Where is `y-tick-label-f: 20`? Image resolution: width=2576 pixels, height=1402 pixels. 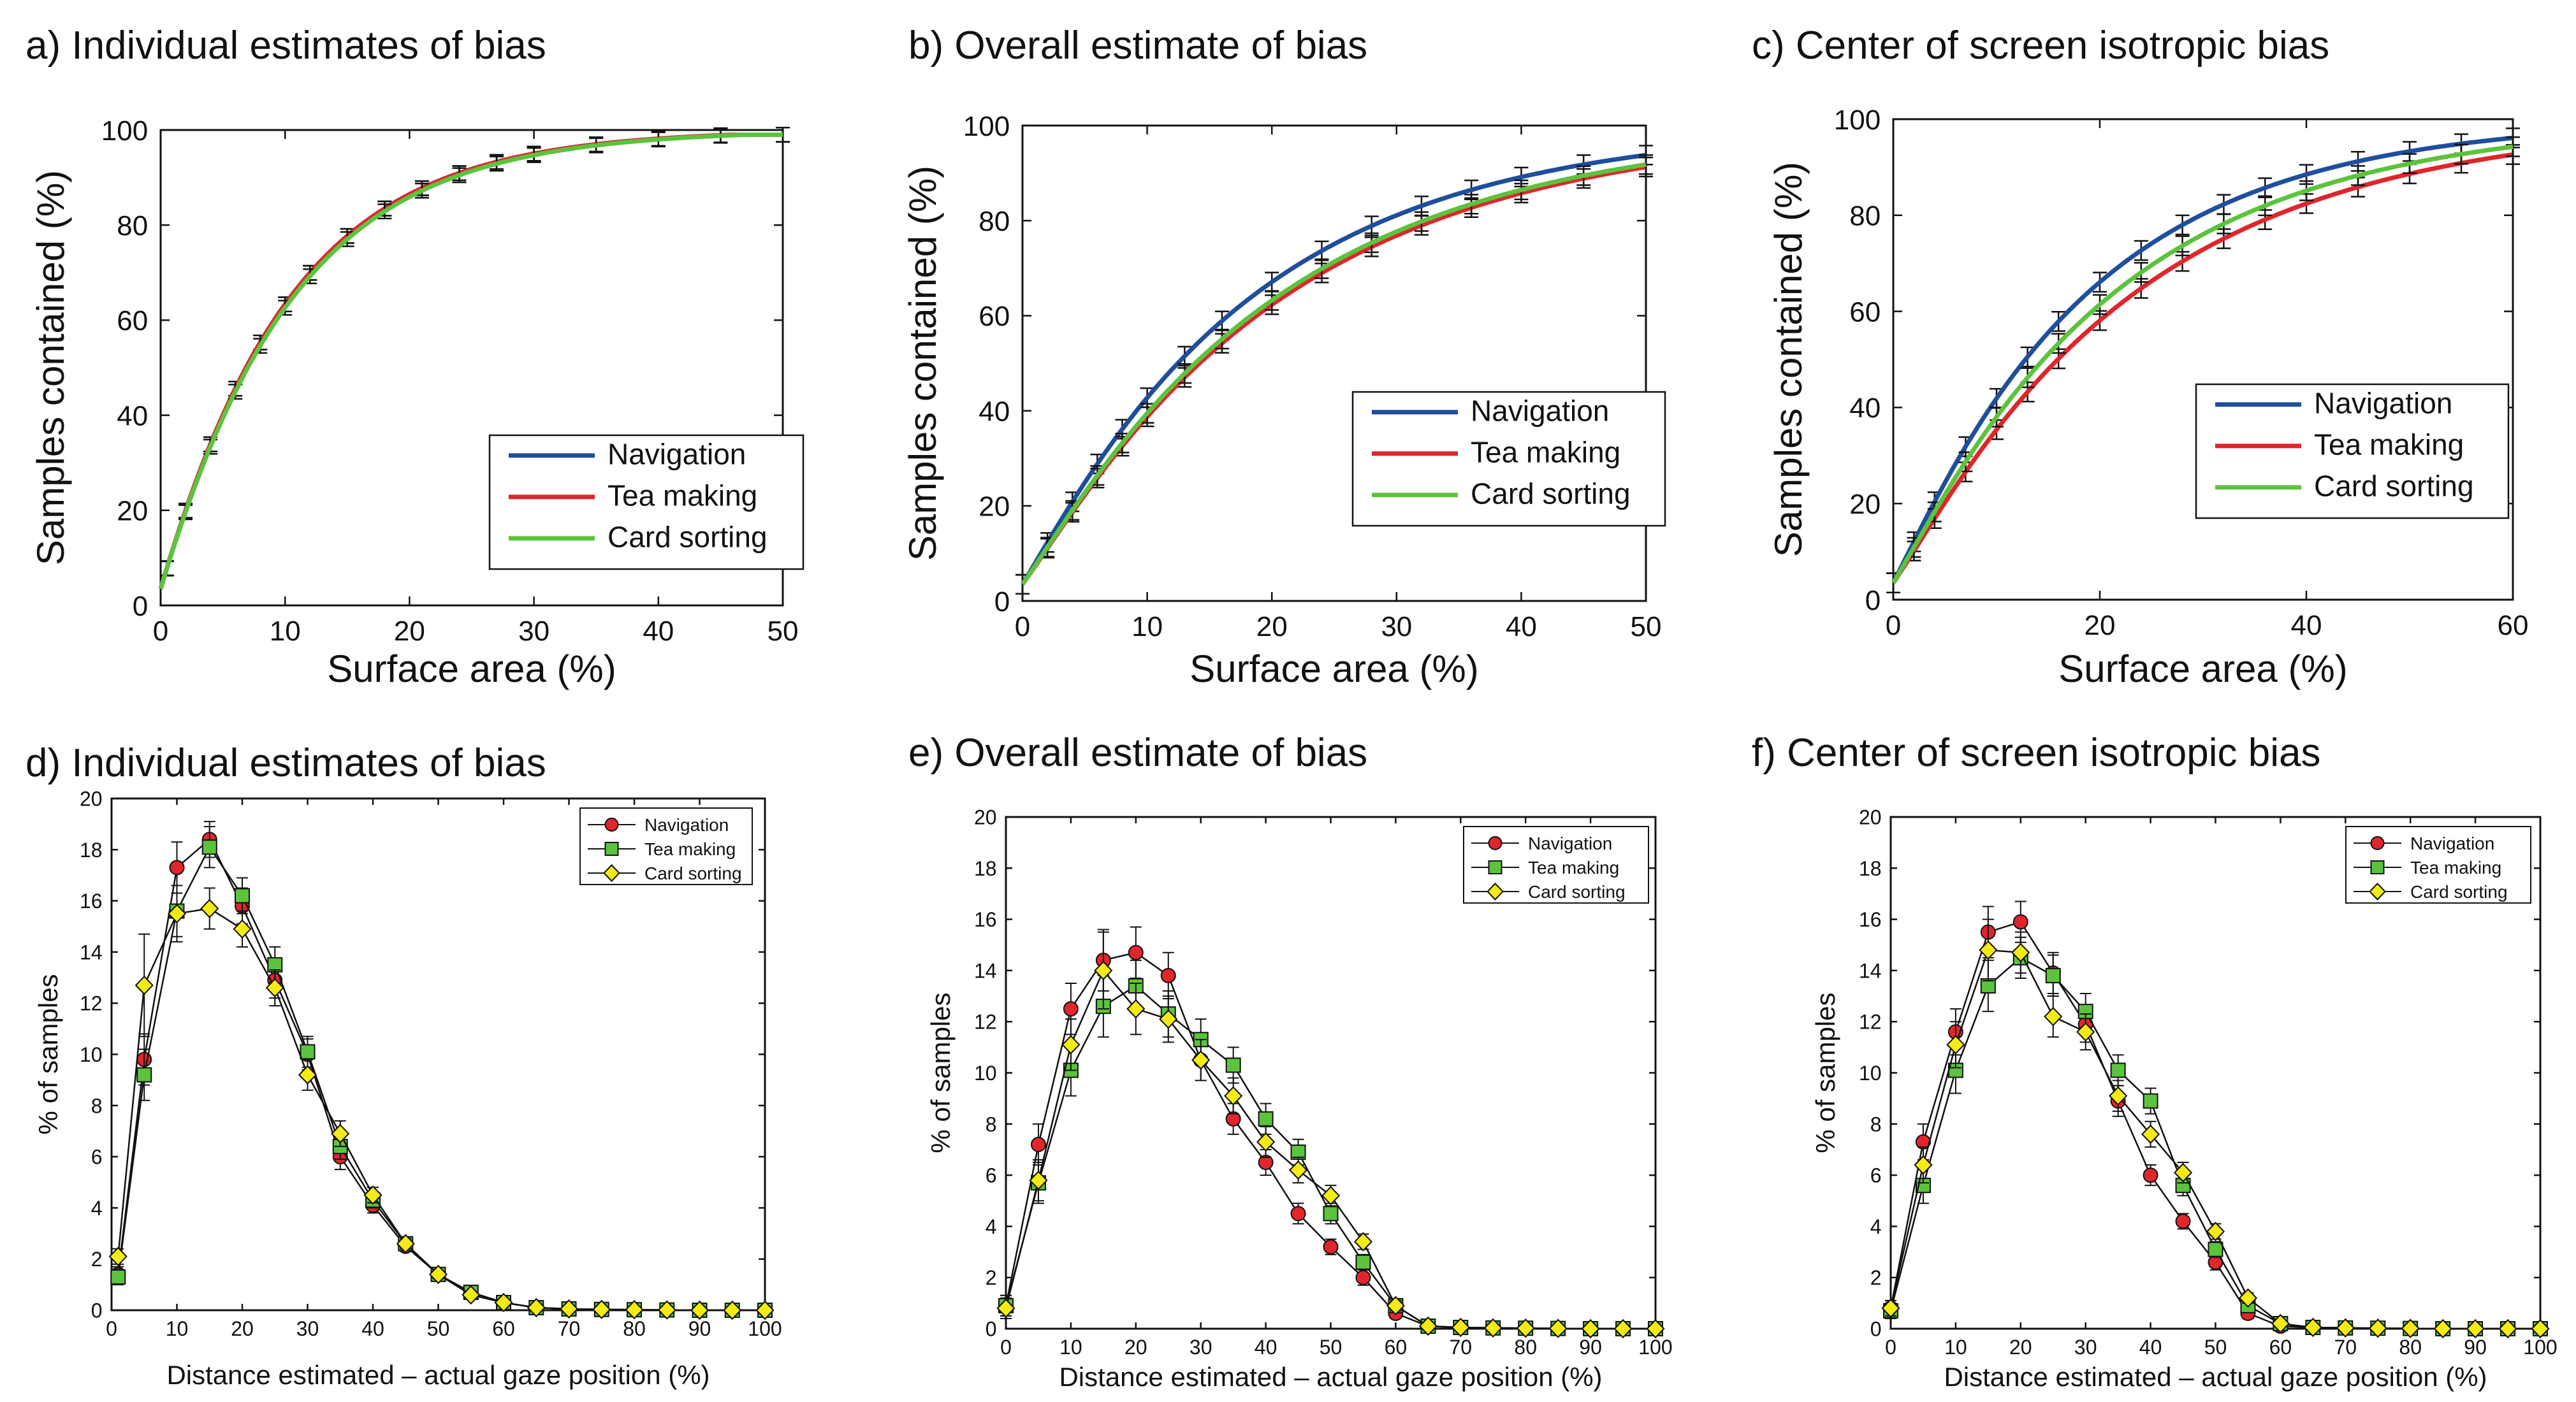 y-tick-label-f: 20 is located at coordinates (1870, 818).